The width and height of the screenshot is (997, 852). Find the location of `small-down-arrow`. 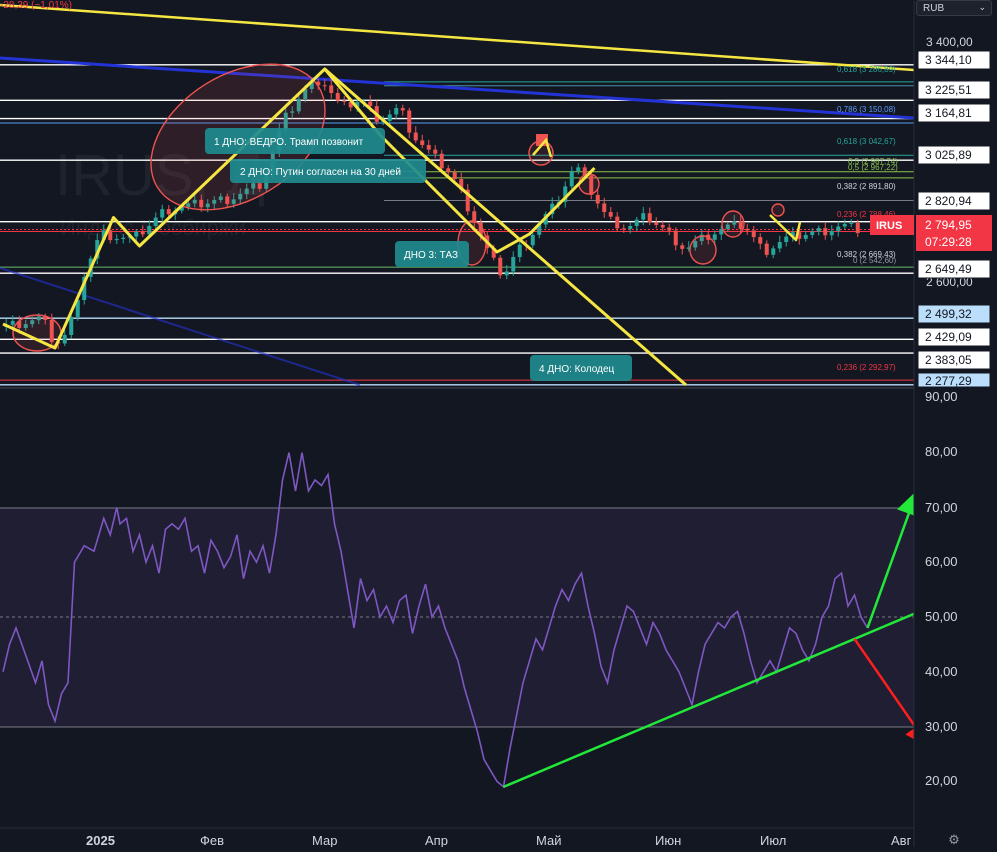

small-down-arrow is located at coordinates (785, 228).